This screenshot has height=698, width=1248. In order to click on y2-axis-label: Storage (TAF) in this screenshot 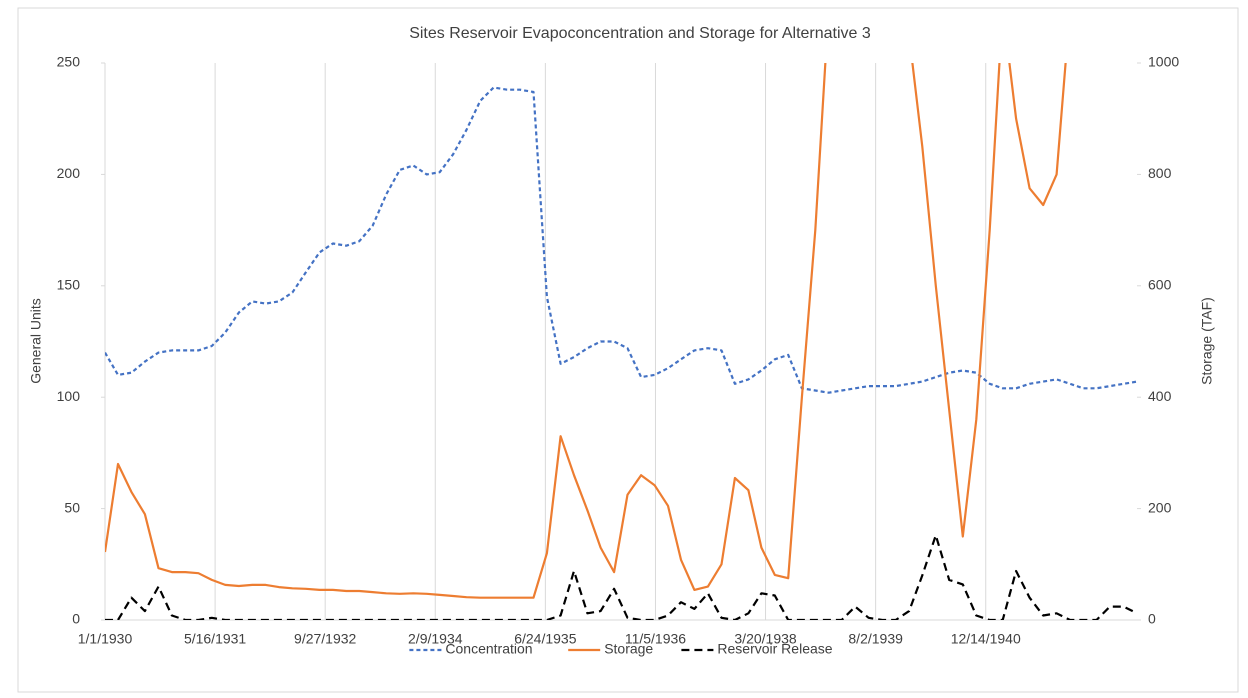, I will do `click(1207, 341)`.